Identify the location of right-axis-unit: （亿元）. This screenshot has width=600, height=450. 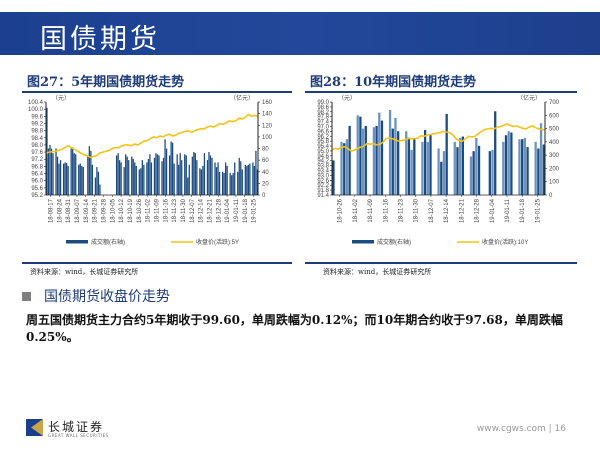
(242, 98).